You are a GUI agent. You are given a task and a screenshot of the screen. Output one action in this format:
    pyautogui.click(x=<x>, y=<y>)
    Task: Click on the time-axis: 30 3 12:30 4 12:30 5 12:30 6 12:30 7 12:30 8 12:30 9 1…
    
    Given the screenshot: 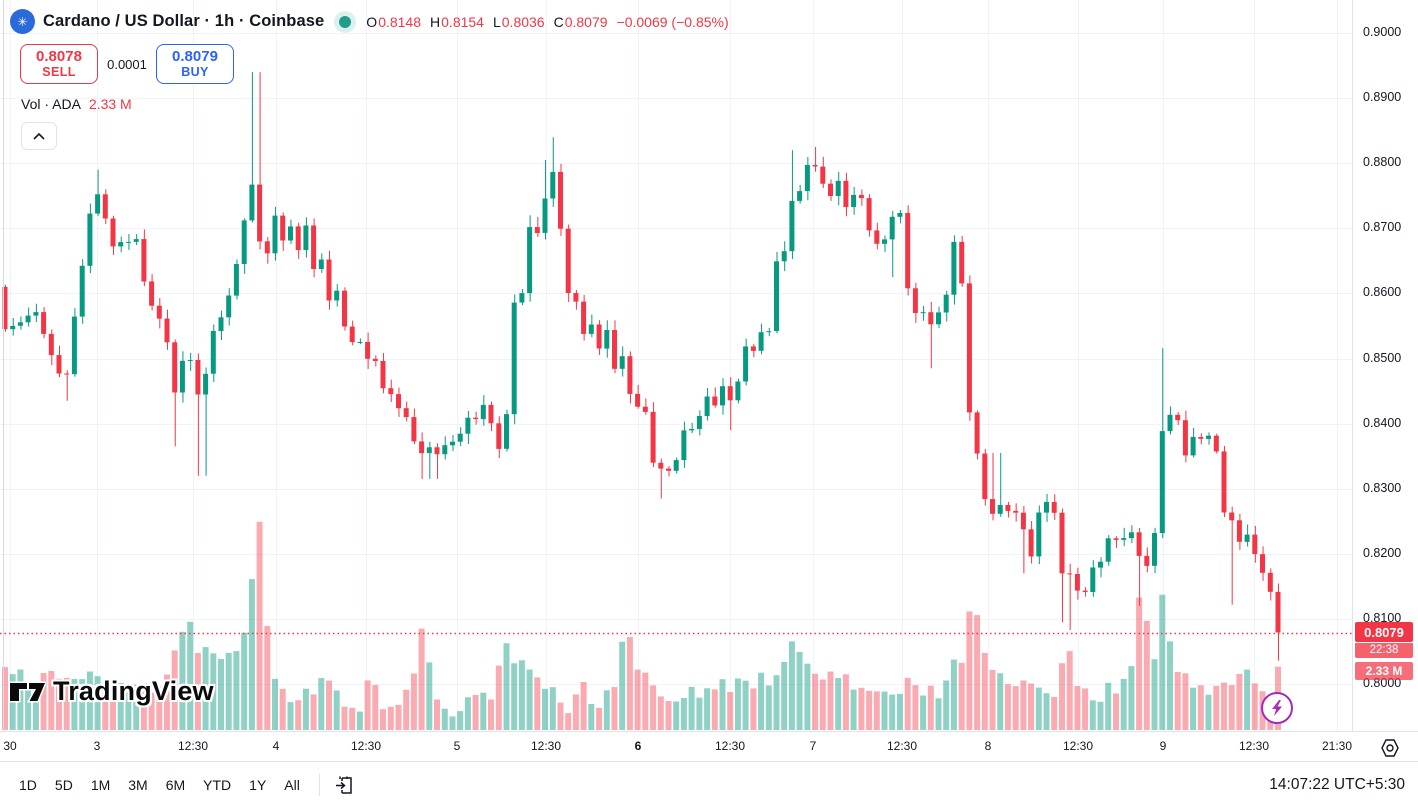 What is the action you would take?
    pyautogui.click(x=709, y=746)
    